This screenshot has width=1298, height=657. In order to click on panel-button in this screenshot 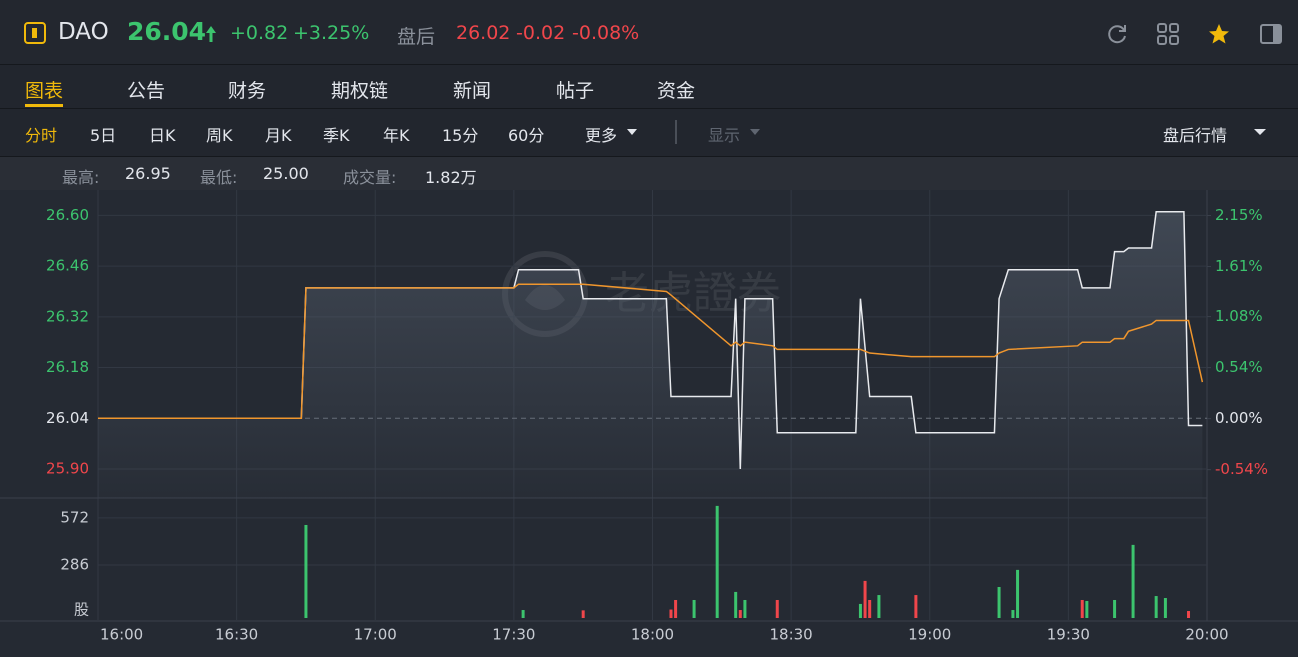, I will do `click(1271, 34)`.